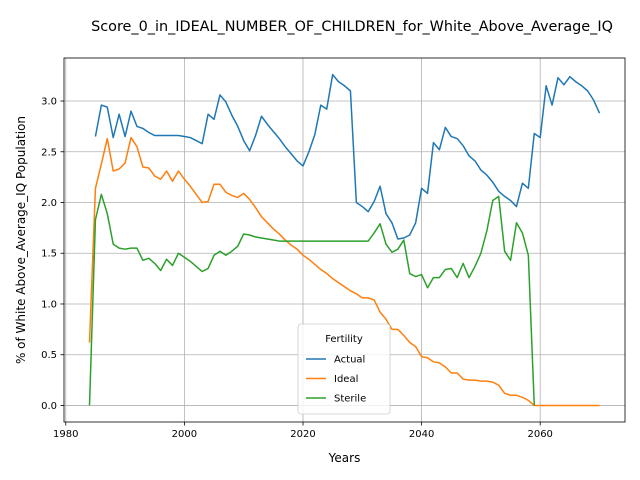 The image size is (640, 480). Describe the element at coordinates (49, 203) in the screenshot. I see `y-tick-label: 2.0` at that location.